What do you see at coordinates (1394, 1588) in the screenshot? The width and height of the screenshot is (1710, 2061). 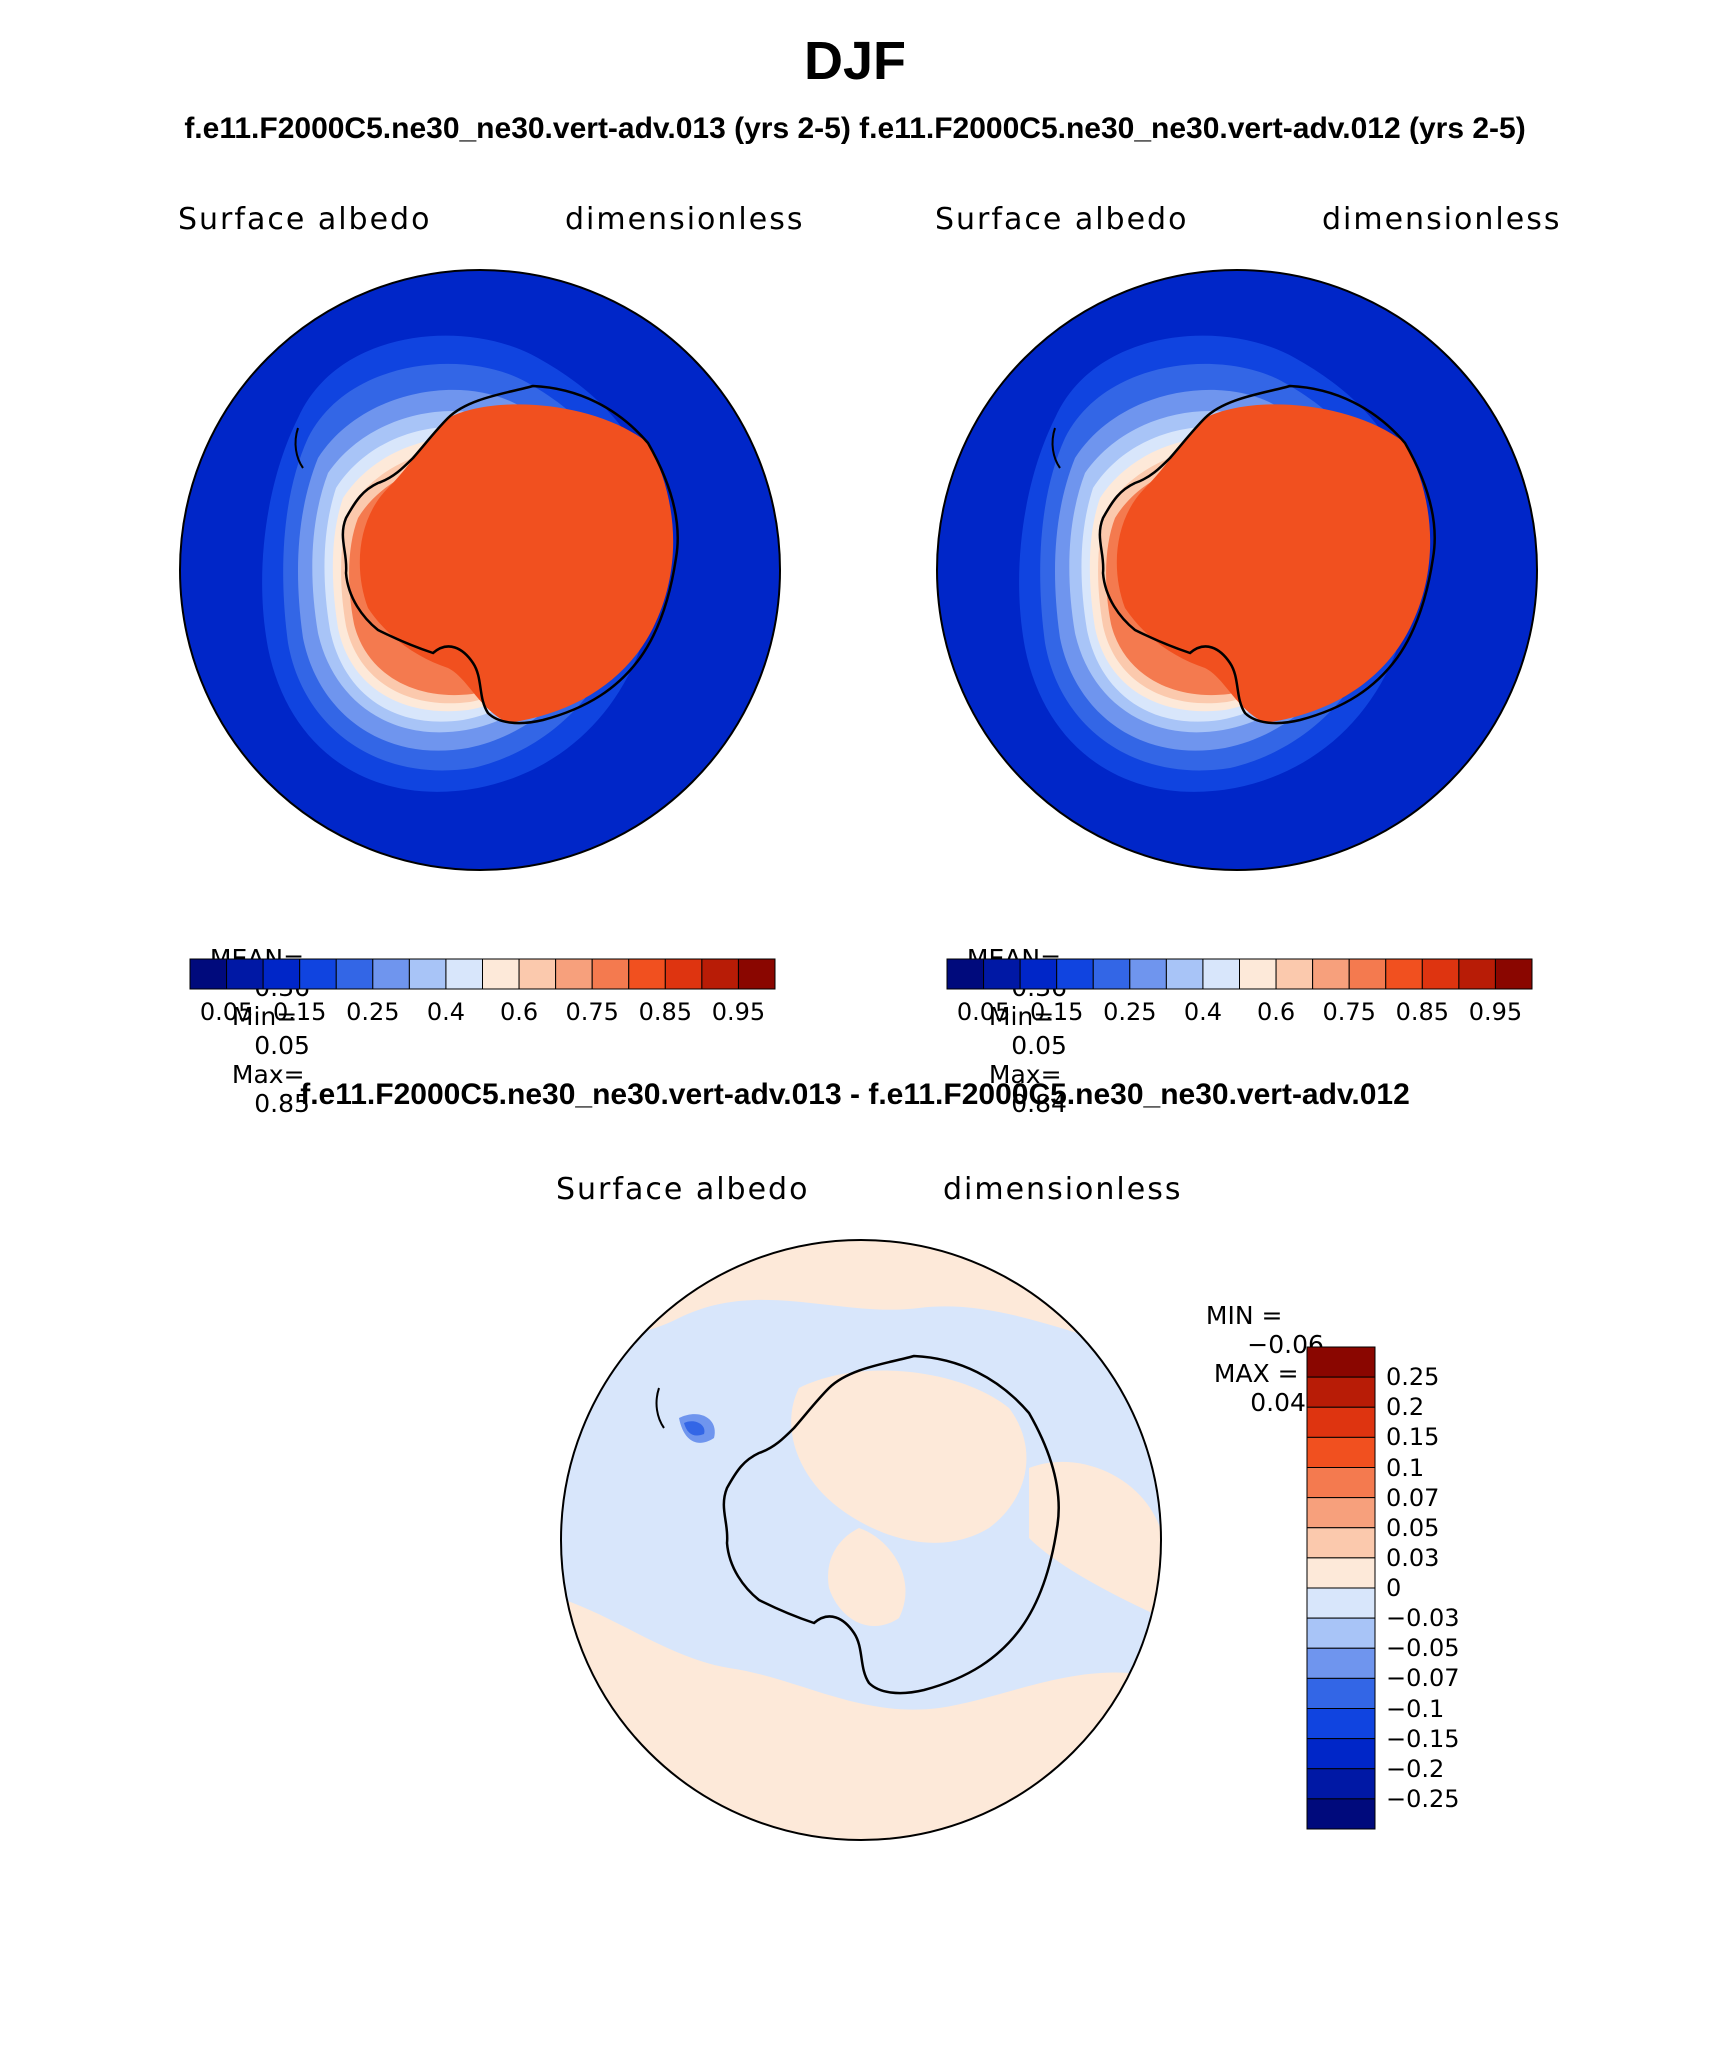 I see `diff-colorbar-tick-label: 0` at bounding box center [1394, 1588].